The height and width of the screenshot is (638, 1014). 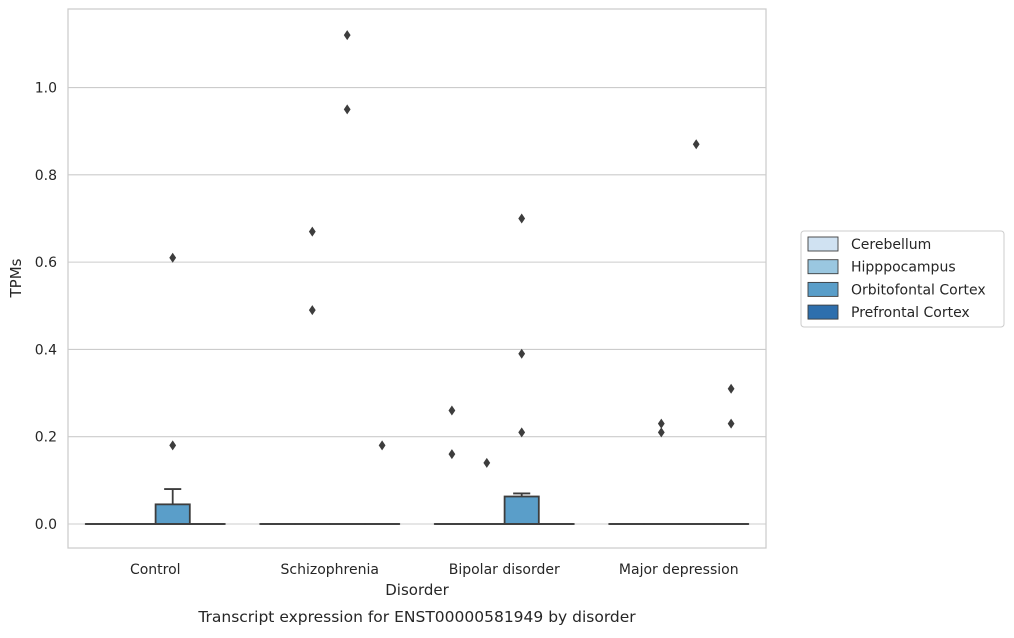 I want to click on x-axis-label: Disorder, so click(x=417, y=590).